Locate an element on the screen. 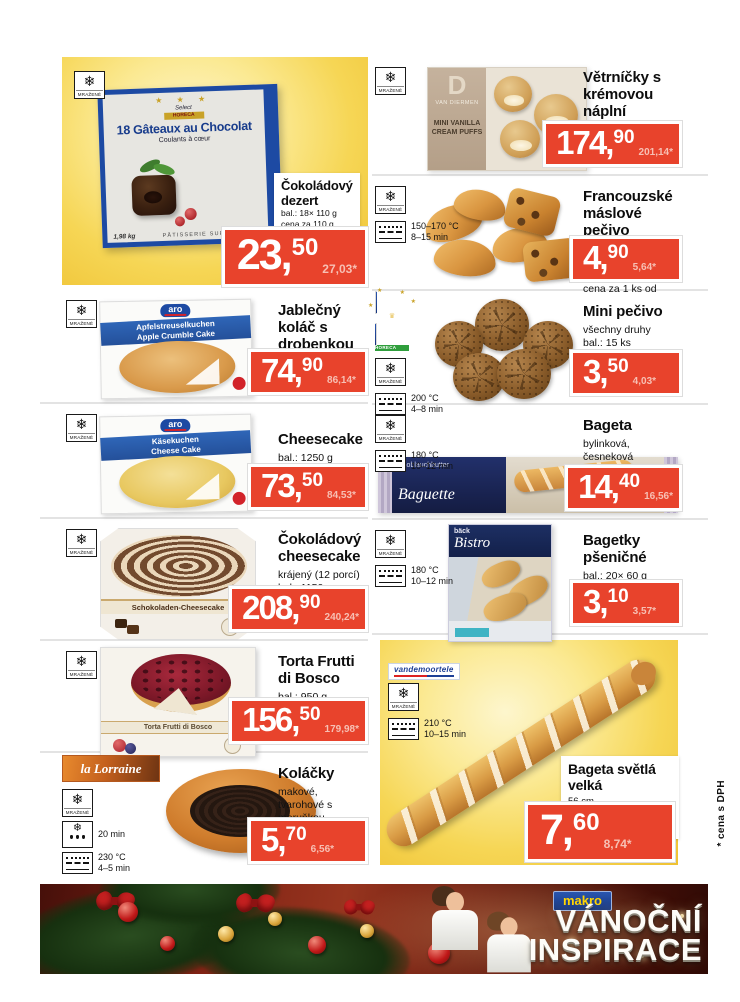 The width and height of the screenshot is (740, 1002). package-title: Torta Frutti di Bosco is located at coordinates (178, 727).